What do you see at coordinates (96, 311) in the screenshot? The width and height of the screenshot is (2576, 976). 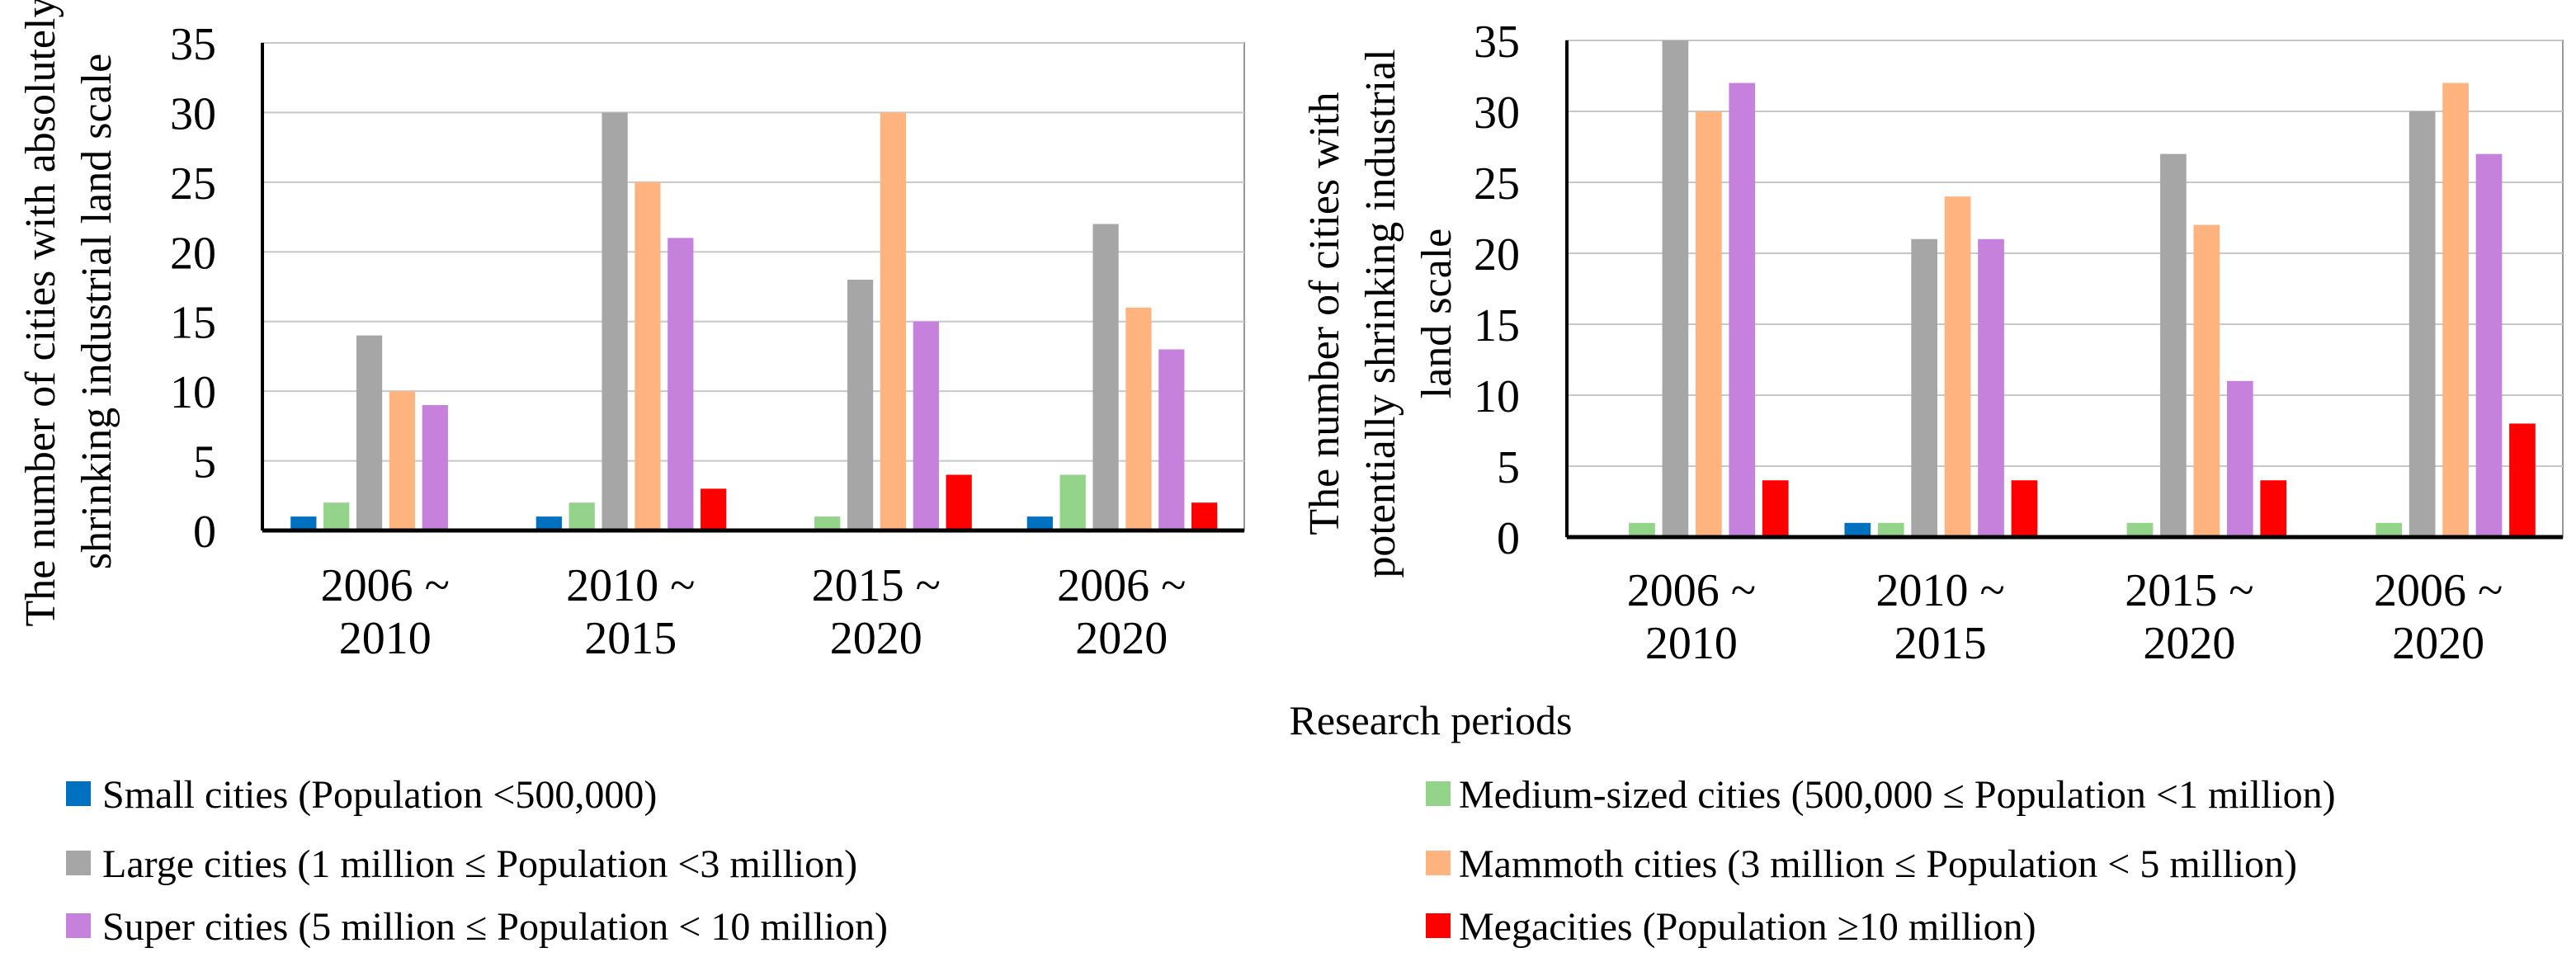 I see `y-axis-title: shrinking industrial land scale` at bounding box center [96, 311].